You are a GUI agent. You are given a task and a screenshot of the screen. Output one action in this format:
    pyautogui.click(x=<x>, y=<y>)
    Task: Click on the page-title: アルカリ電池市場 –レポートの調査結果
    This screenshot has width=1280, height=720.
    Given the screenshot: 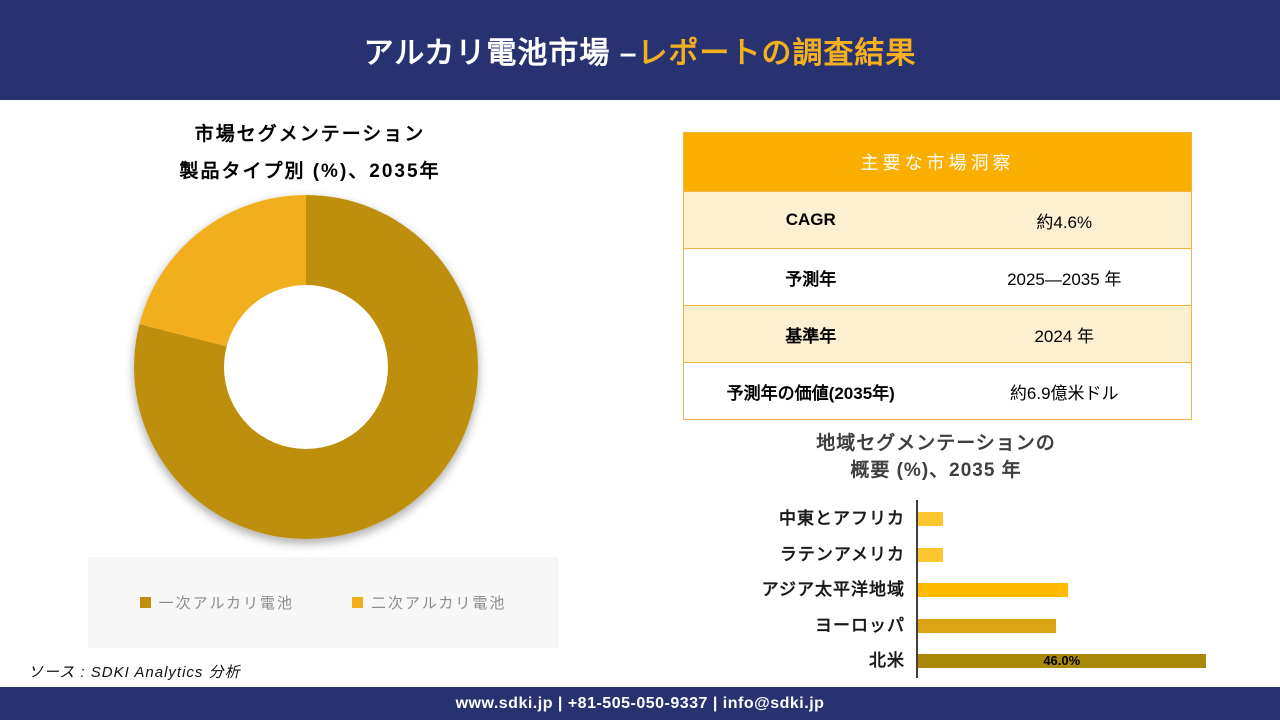 What is the action you would take?
    pyautogui.click(x=640, y=50)
    